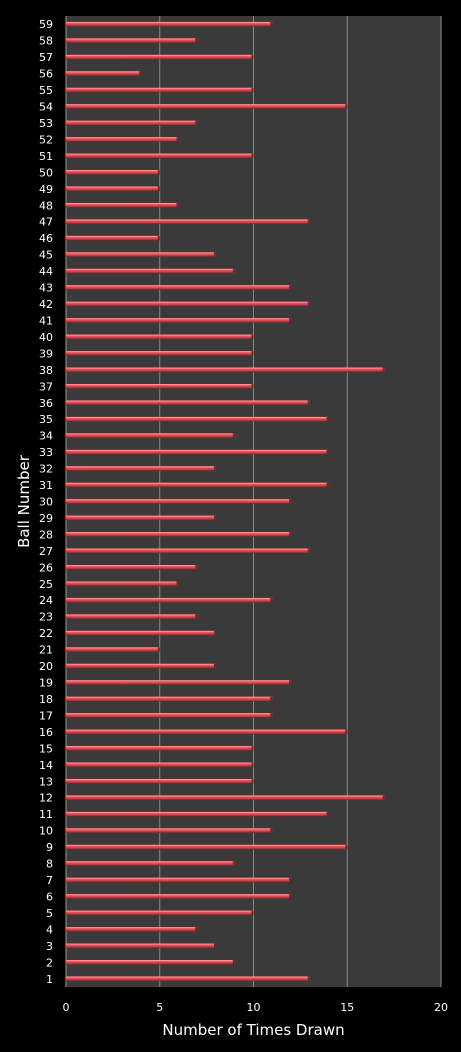 The image size is (461, 1052). Describe the element at coordinates (46, 337) in the screenshot. I see `y-tick-label: 40` at that location.